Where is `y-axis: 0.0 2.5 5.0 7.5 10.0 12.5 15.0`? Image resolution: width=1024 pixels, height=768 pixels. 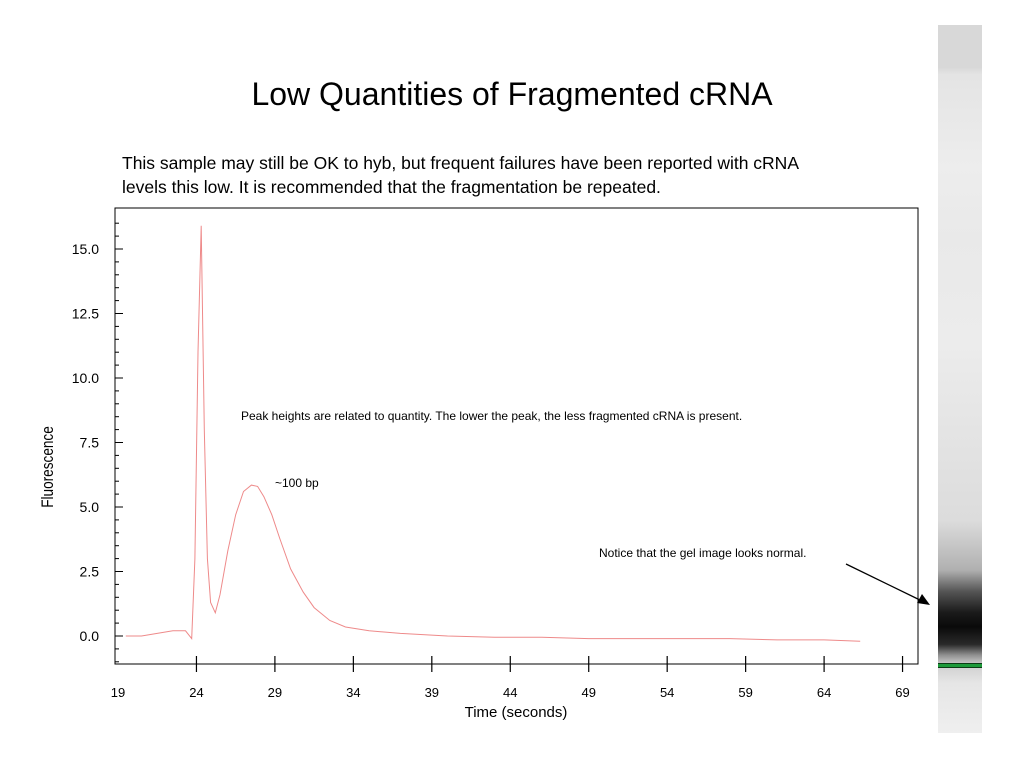 y-axis: 0.0 2.5 5.0 7.5 10.0 12.5 15.0 is located at coordinates (97, 442).